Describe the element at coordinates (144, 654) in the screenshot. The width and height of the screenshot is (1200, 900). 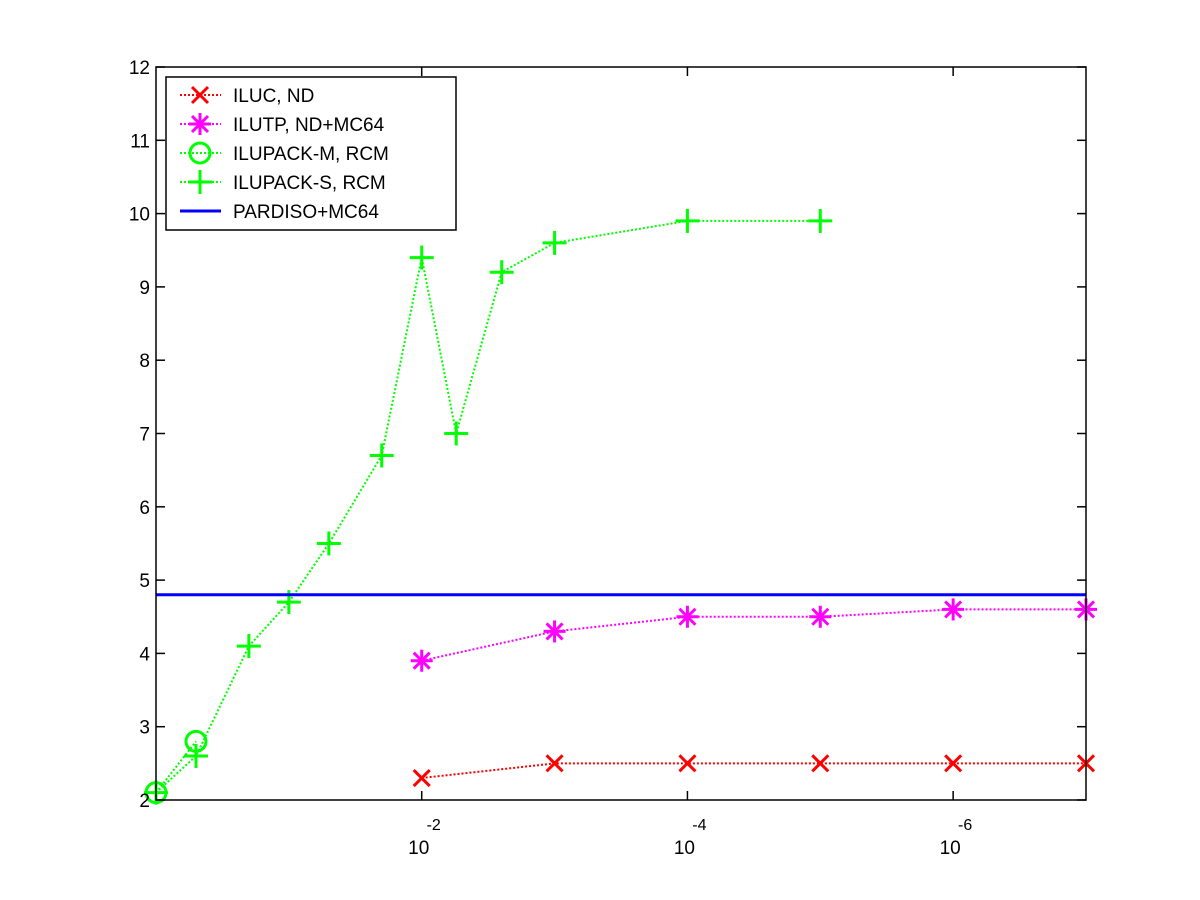
I see `y-tick-label: 4` at that location.